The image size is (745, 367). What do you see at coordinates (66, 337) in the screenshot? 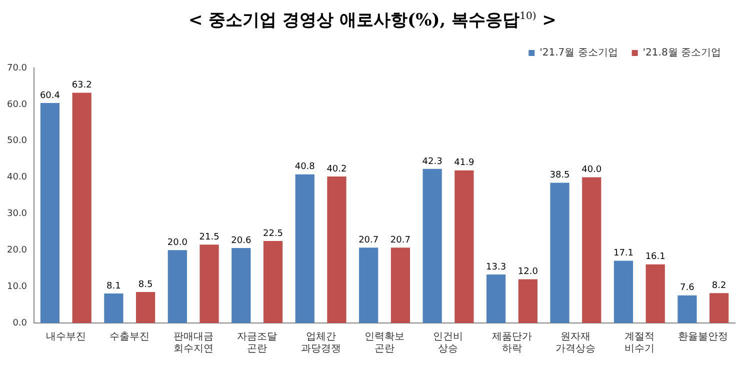
I see `x-tick-label: 내수부진` at bounding box center [66, 337].